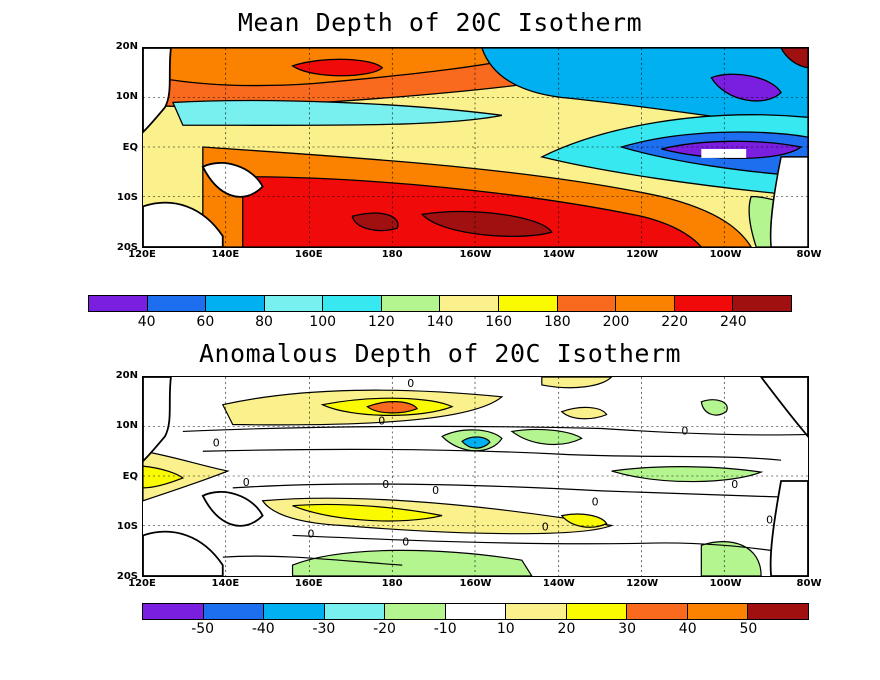 The image size is (880, 680). I want to click on anom-se-green, so click(731, 558).